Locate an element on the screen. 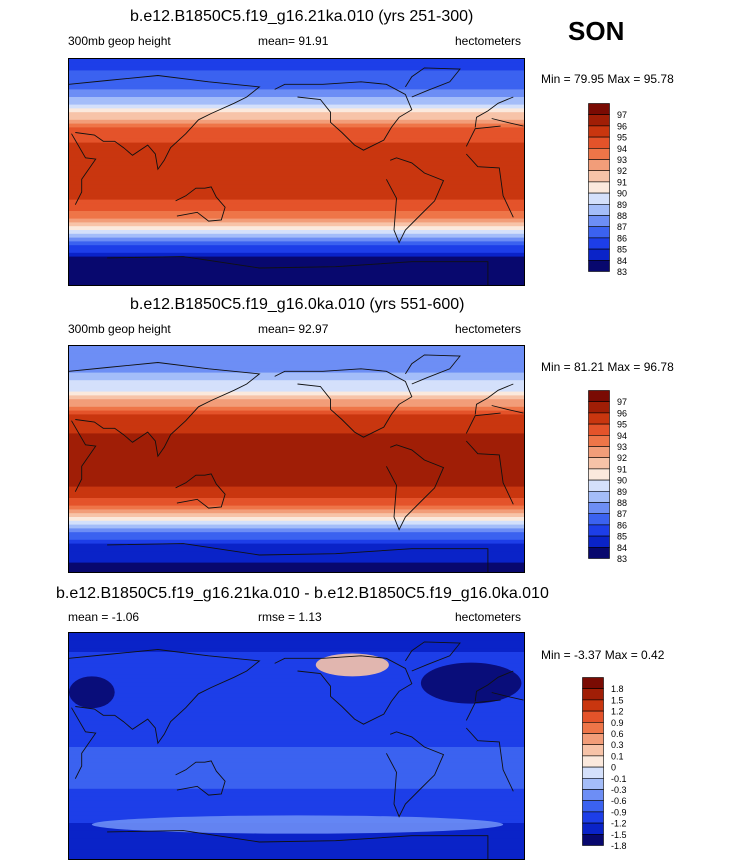  colorbar-tick-label: 86 is located at coordinates (622, 238).